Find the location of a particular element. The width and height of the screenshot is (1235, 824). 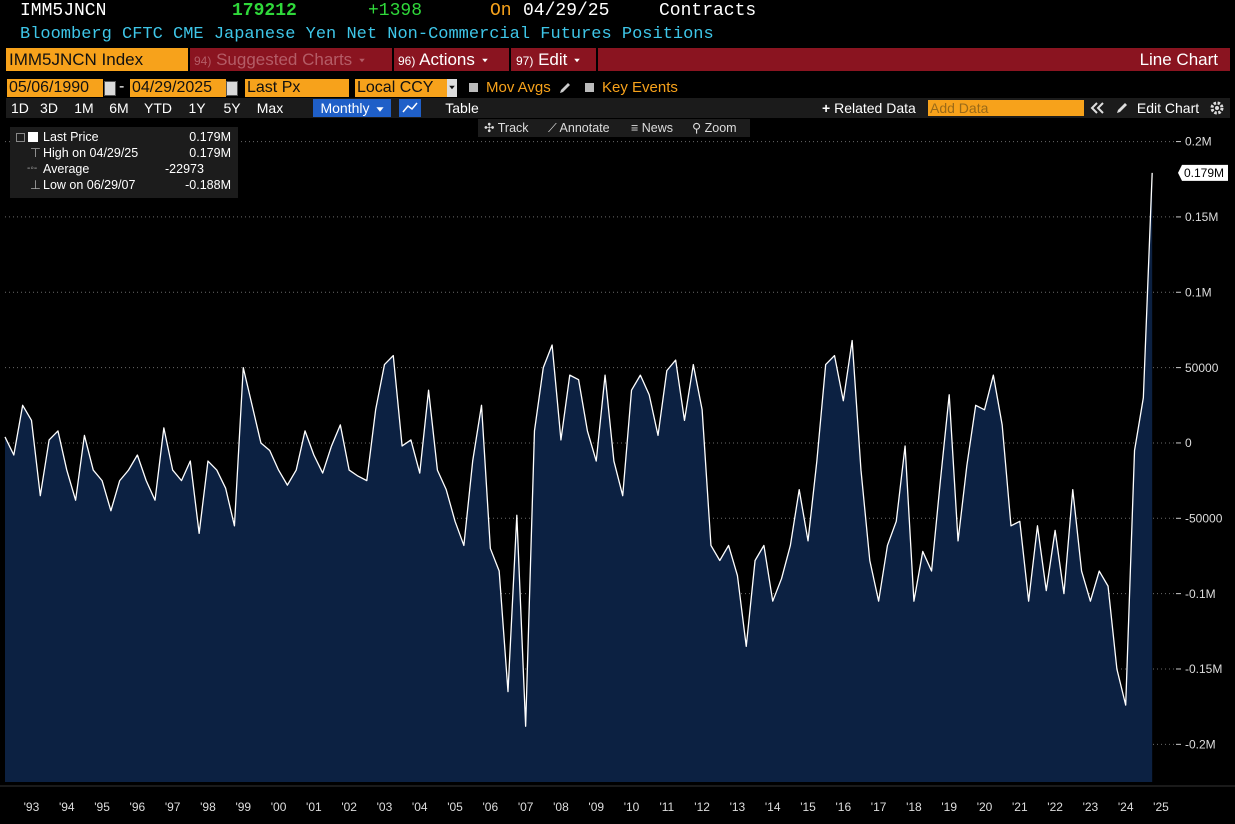

related-label: Related Data is located at coordinates (875, 108).